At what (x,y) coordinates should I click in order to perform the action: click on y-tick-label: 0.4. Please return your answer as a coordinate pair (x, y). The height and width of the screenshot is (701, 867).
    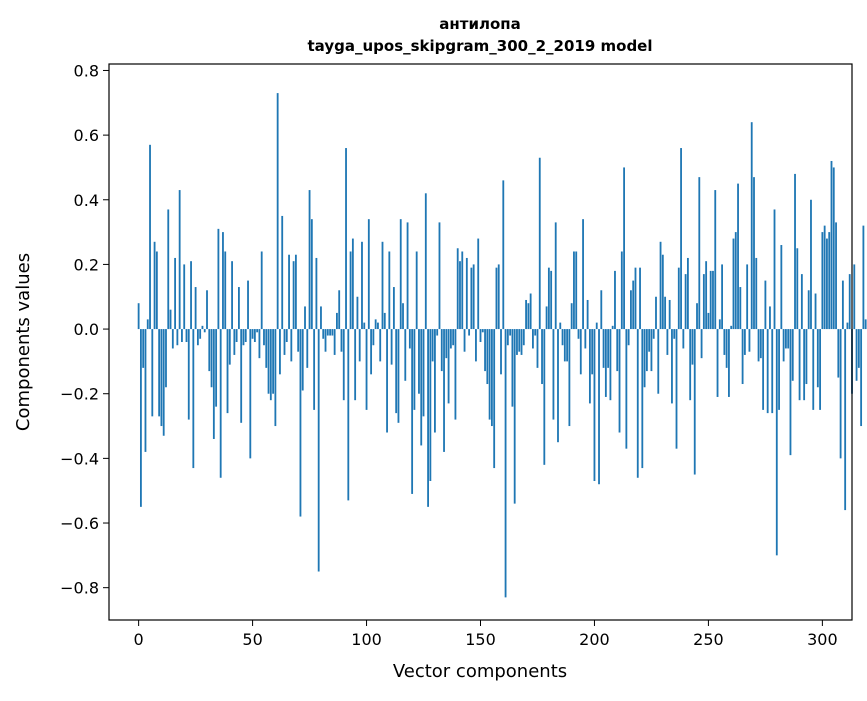
    Looking at the image, I should click on (86, 200).